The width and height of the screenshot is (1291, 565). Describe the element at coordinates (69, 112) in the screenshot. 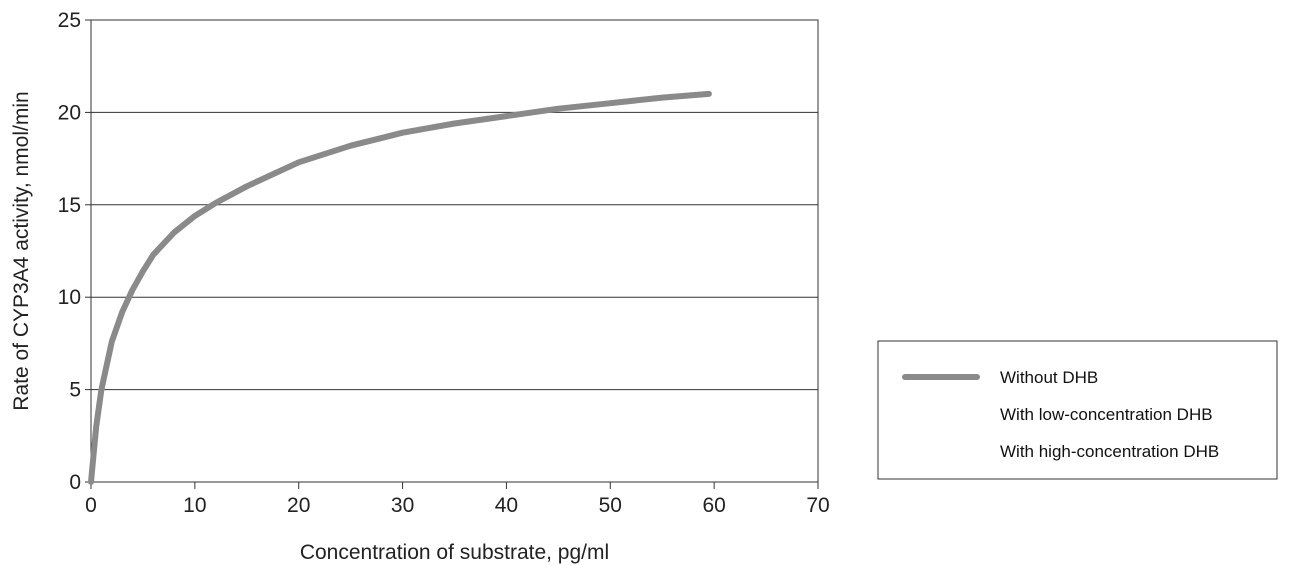

I see `y-tick-label: 20` at that location.